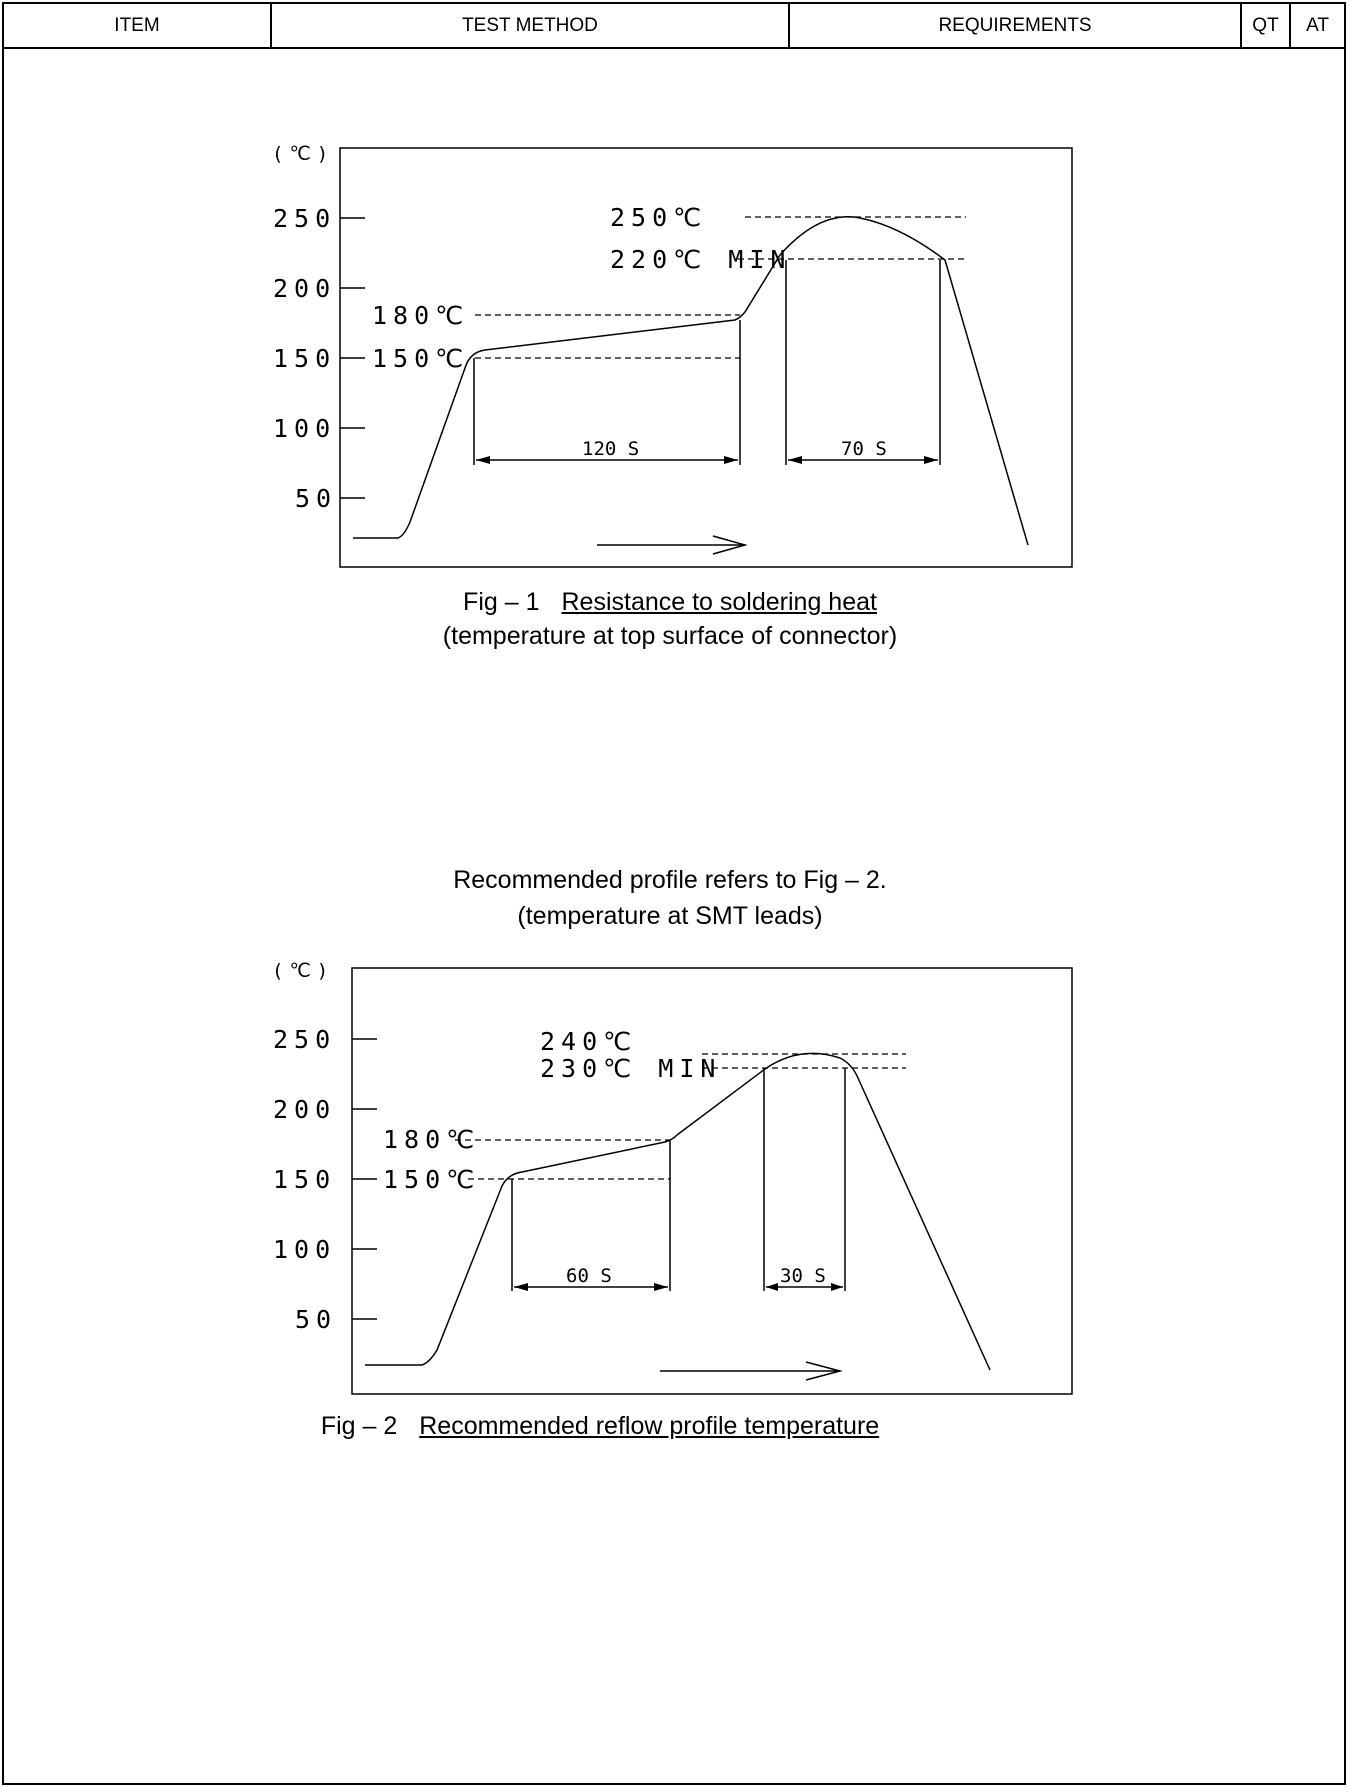 The image size is (1350, 1787). I want to click on fig1-above-min-time-label: 70 S, so click(864, 449).